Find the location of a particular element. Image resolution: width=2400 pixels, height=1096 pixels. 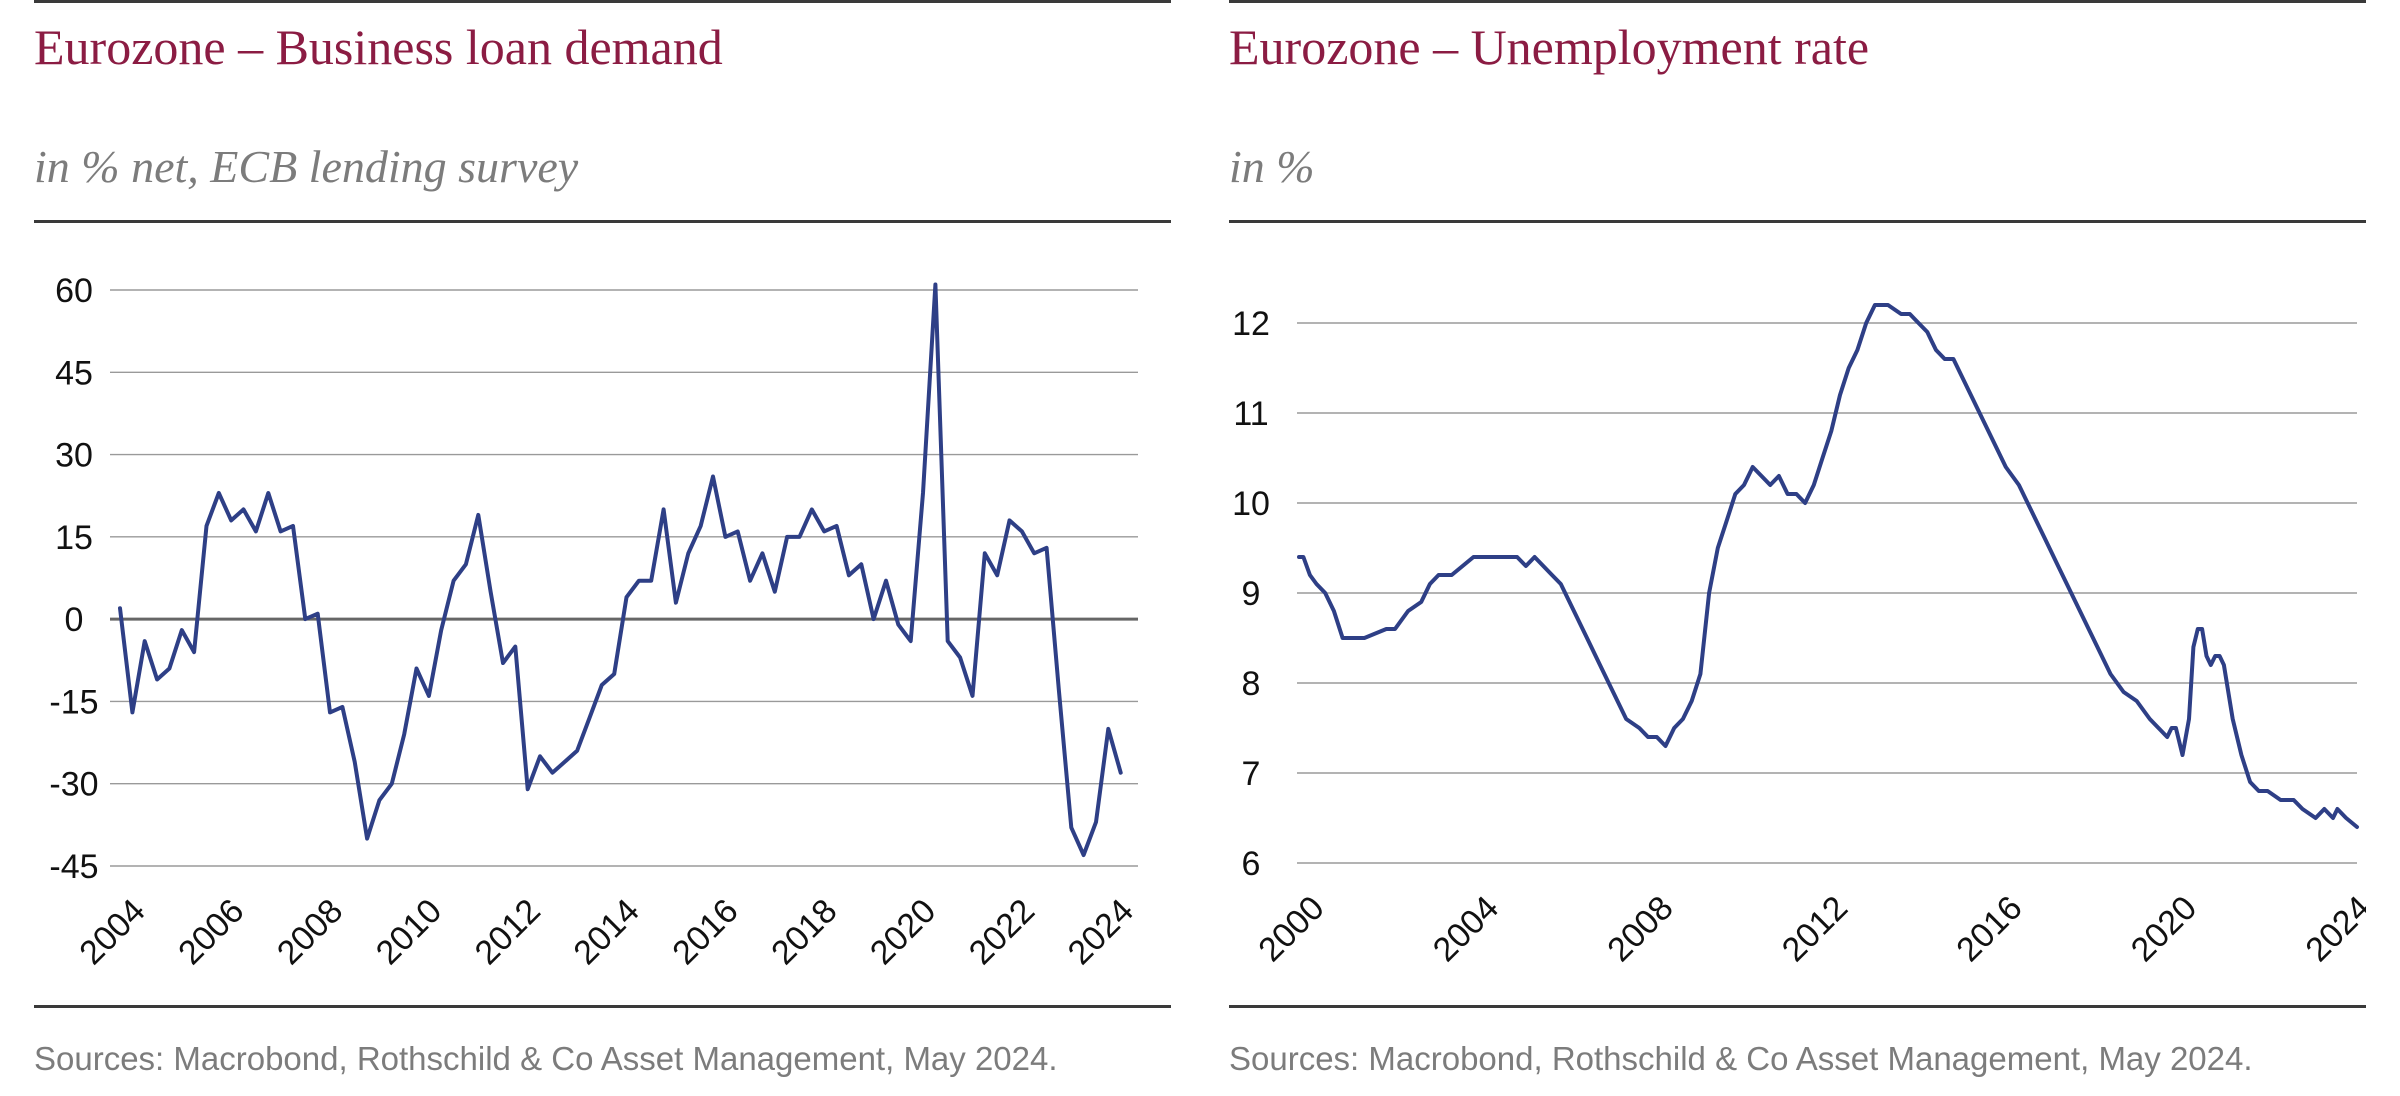

y-tick-label: 9 is located at coordinates (1251, 594).